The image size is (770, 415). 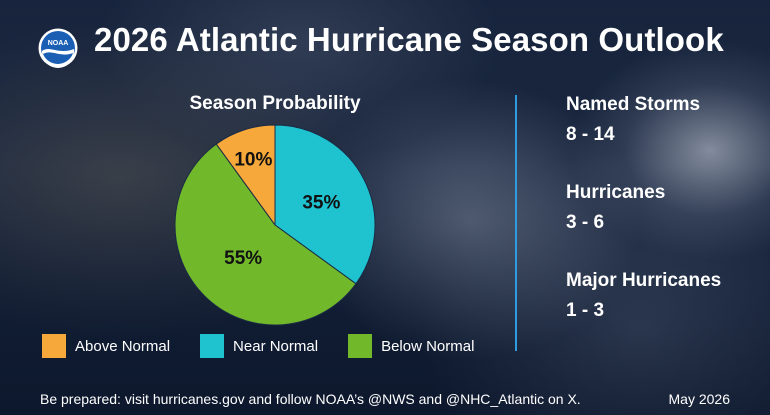 I want to click on footer-date: May 2026, so click(x=699, y=399).